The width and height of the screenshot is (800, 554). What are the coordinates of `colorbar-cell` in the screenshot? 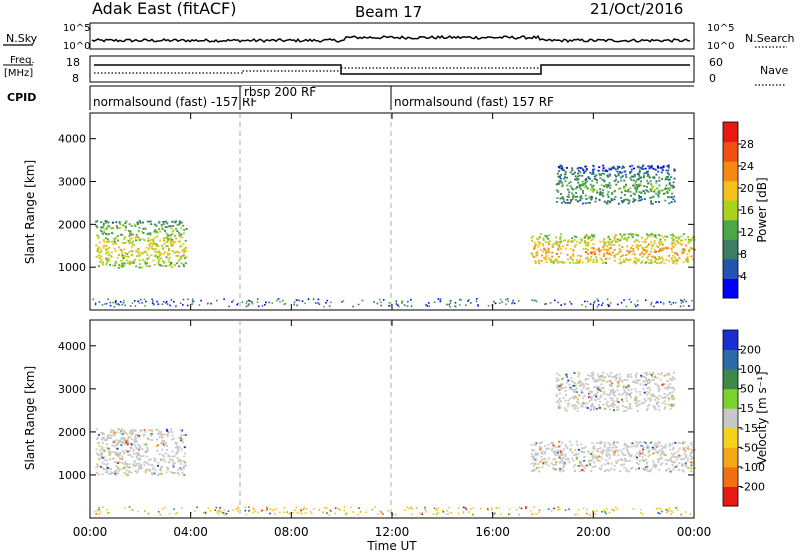 It's located at (730, 229).